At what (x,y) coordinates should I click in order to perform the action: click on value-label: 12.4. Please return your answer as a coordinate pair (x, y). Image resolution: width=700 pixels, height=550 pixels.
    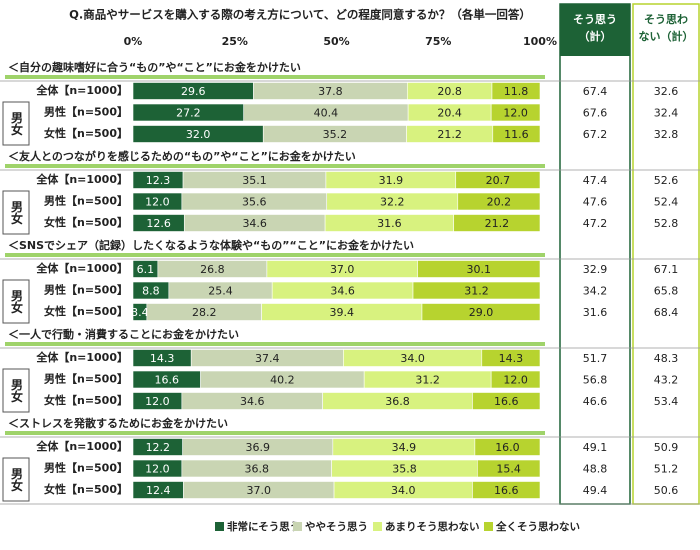
    Looking at the image, I should click on (158, 490).